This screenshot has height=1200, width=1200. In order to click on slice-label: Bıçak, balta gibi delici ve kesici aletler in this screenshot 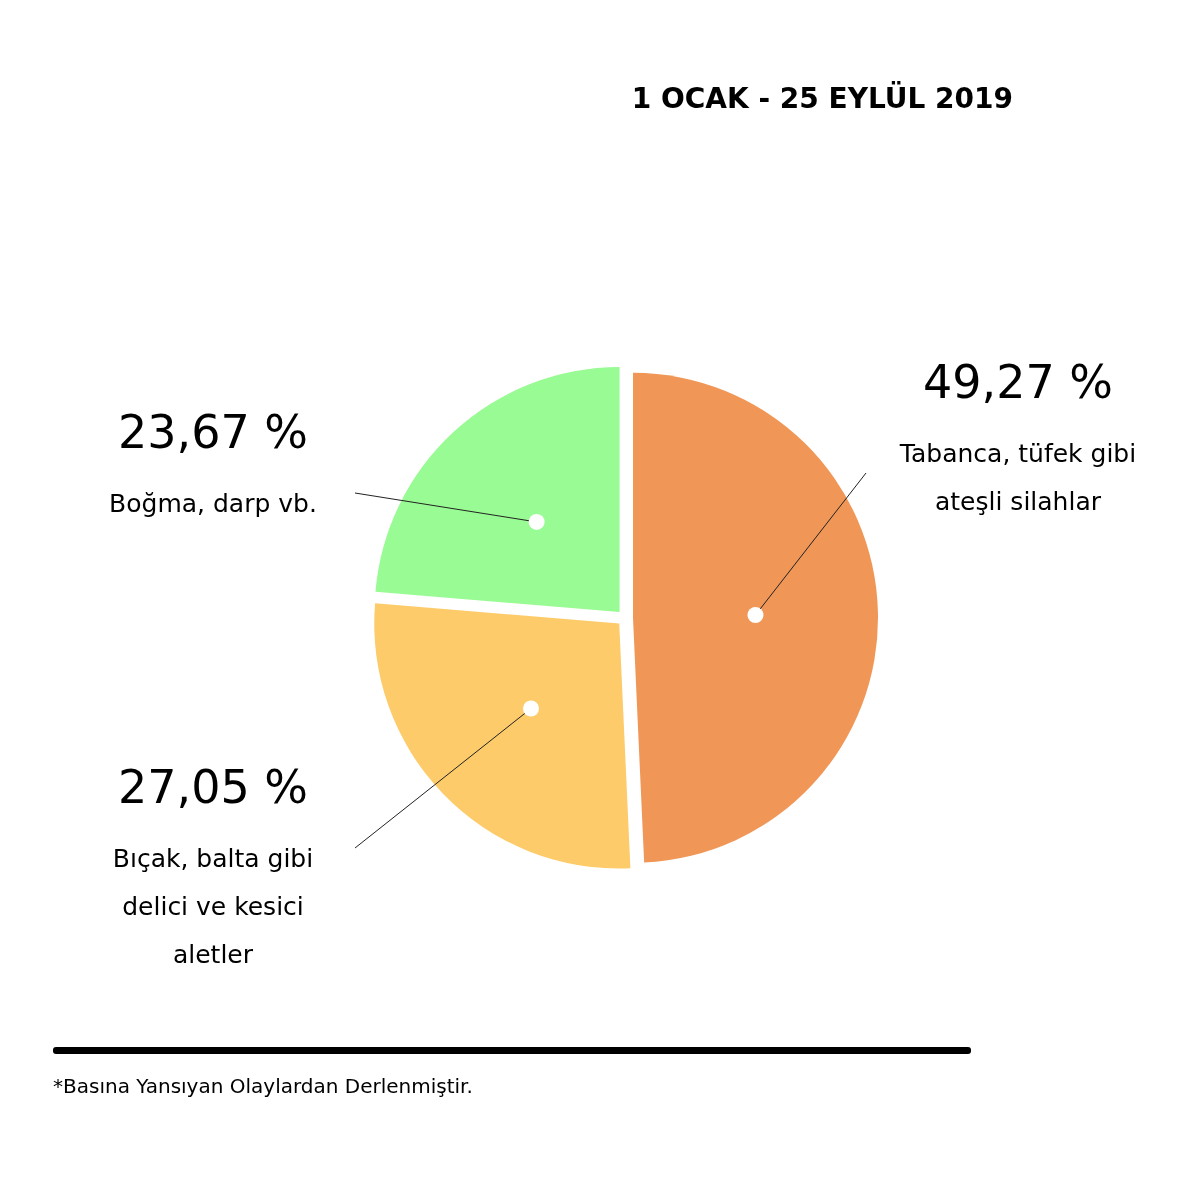, I will do `click(213, 906)`.